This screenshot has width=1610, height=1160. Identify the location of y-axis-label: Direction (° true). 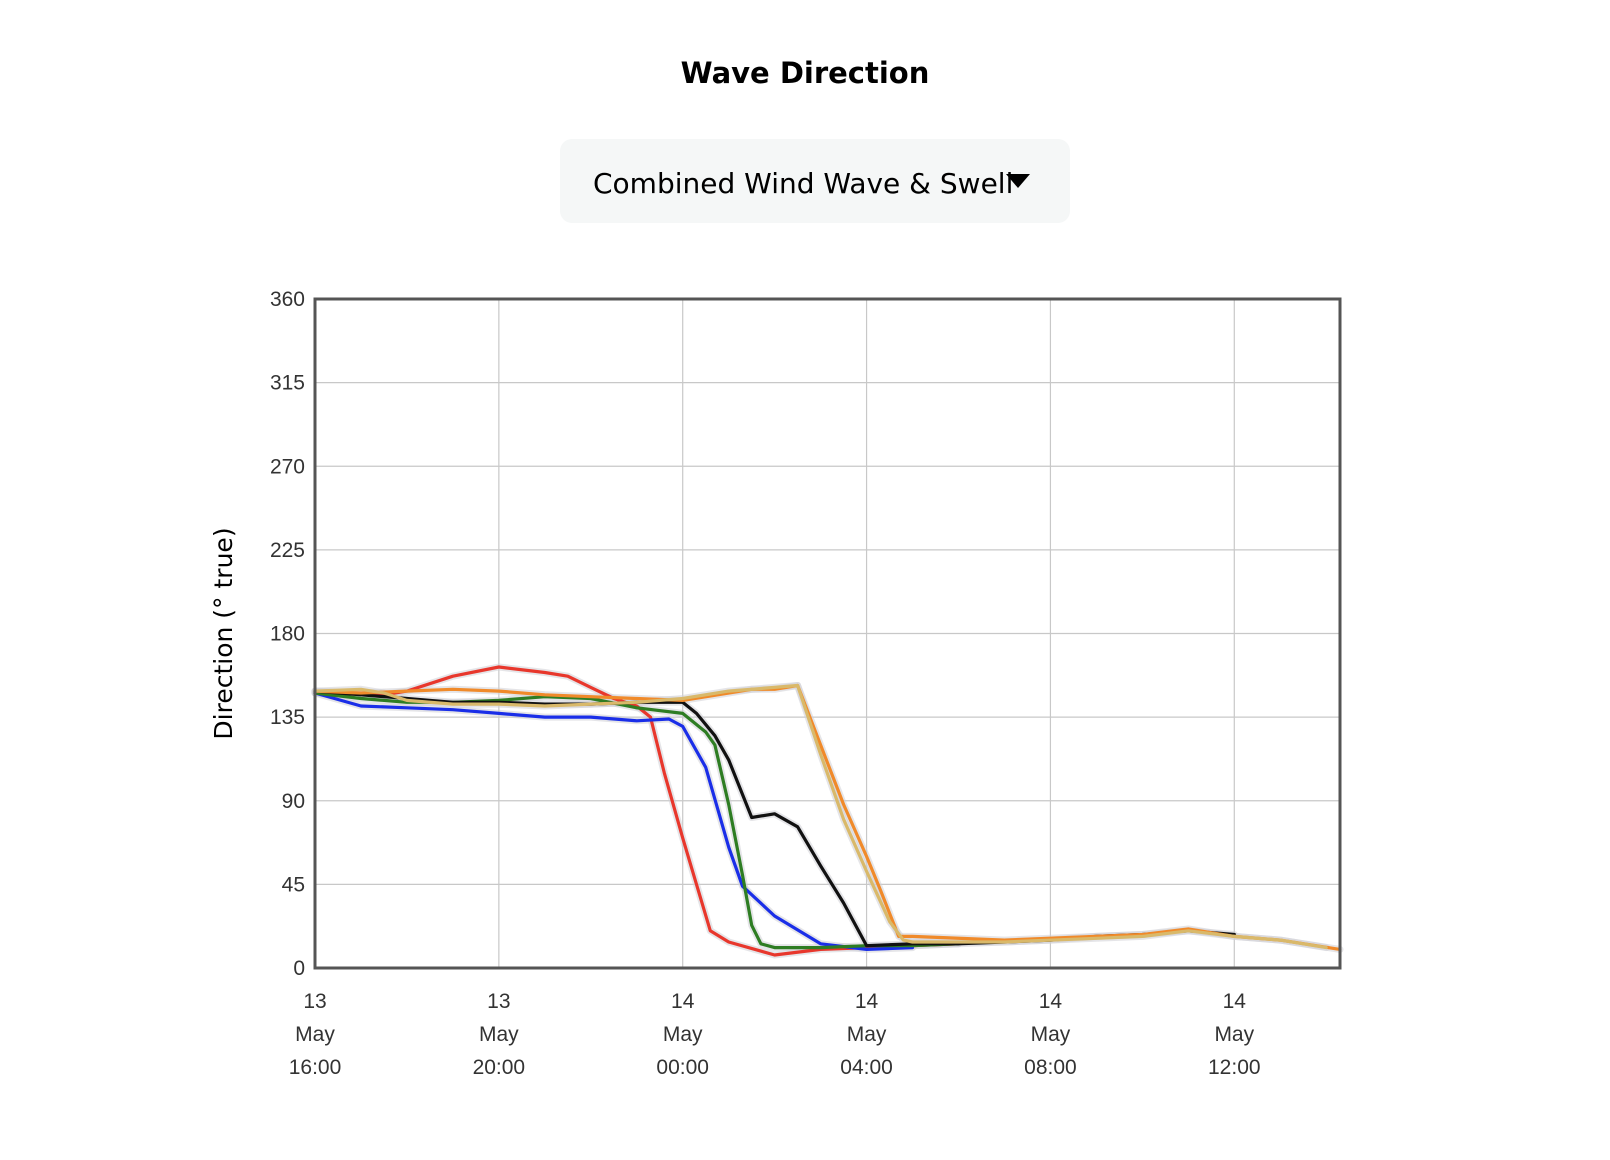
(223, 633).